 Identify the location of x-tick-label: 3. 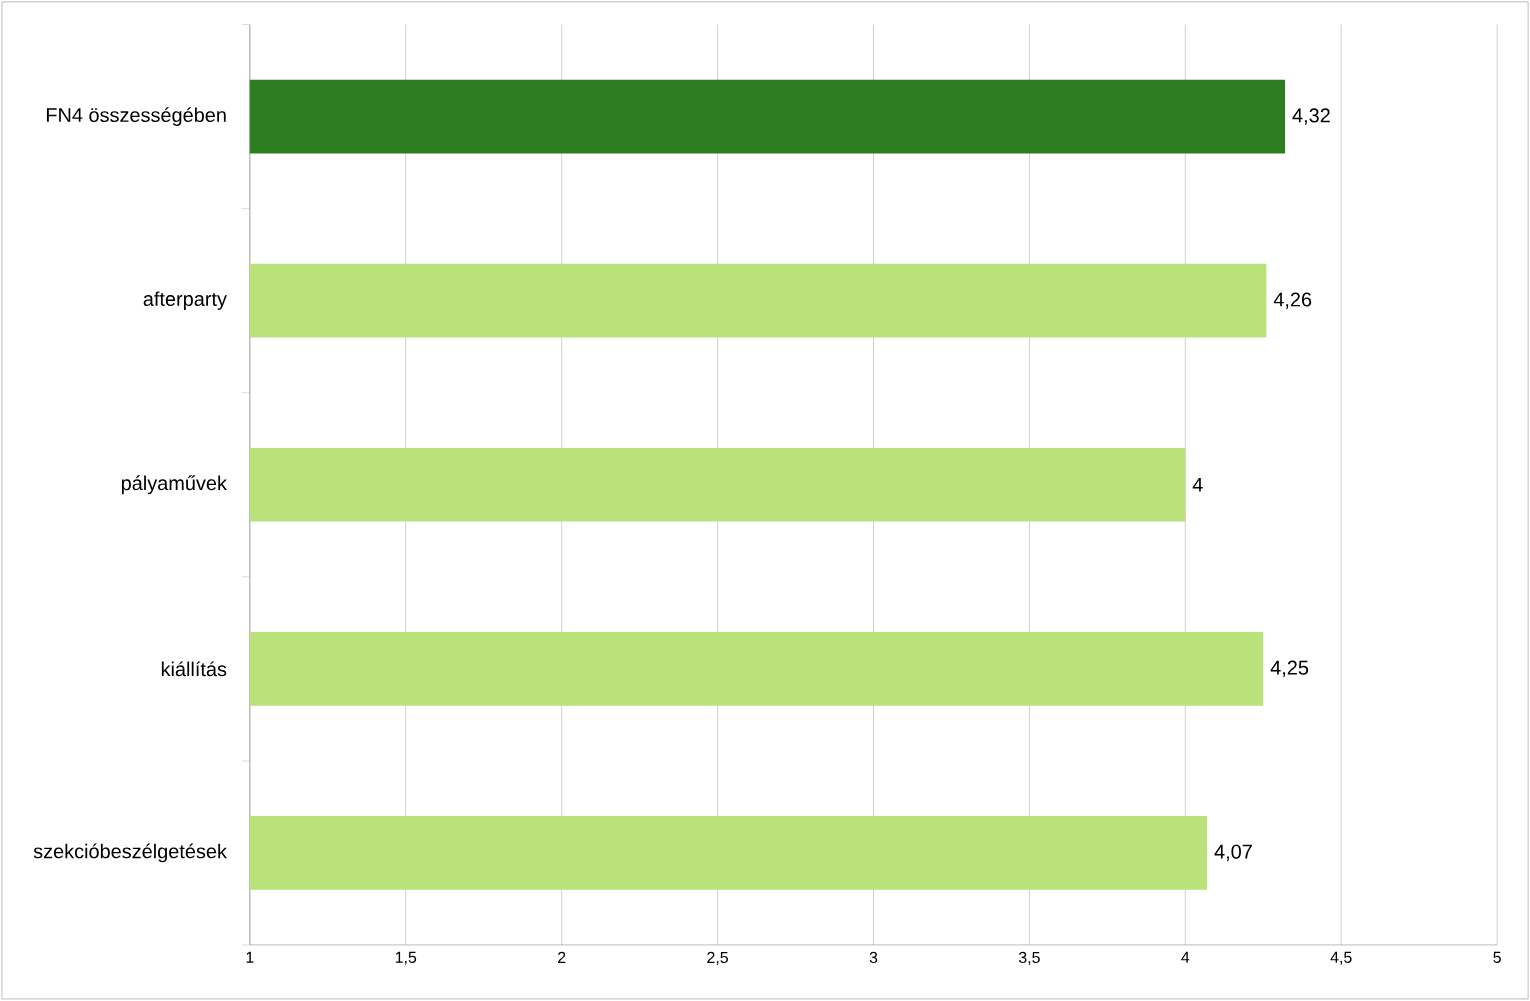
(873, 957).